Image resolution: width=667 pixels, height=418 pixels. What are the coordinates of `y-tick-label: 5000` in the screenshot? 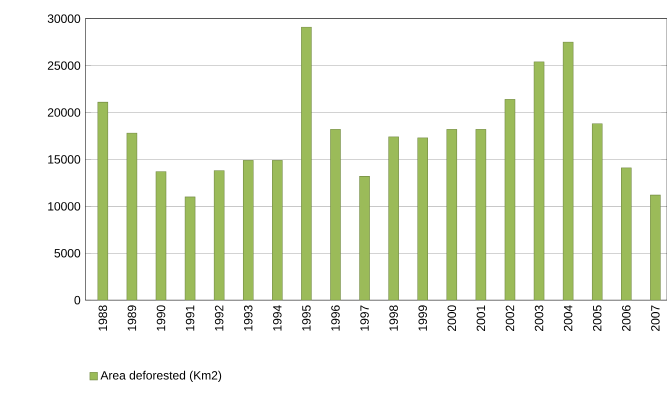 It's located at (67, 253).